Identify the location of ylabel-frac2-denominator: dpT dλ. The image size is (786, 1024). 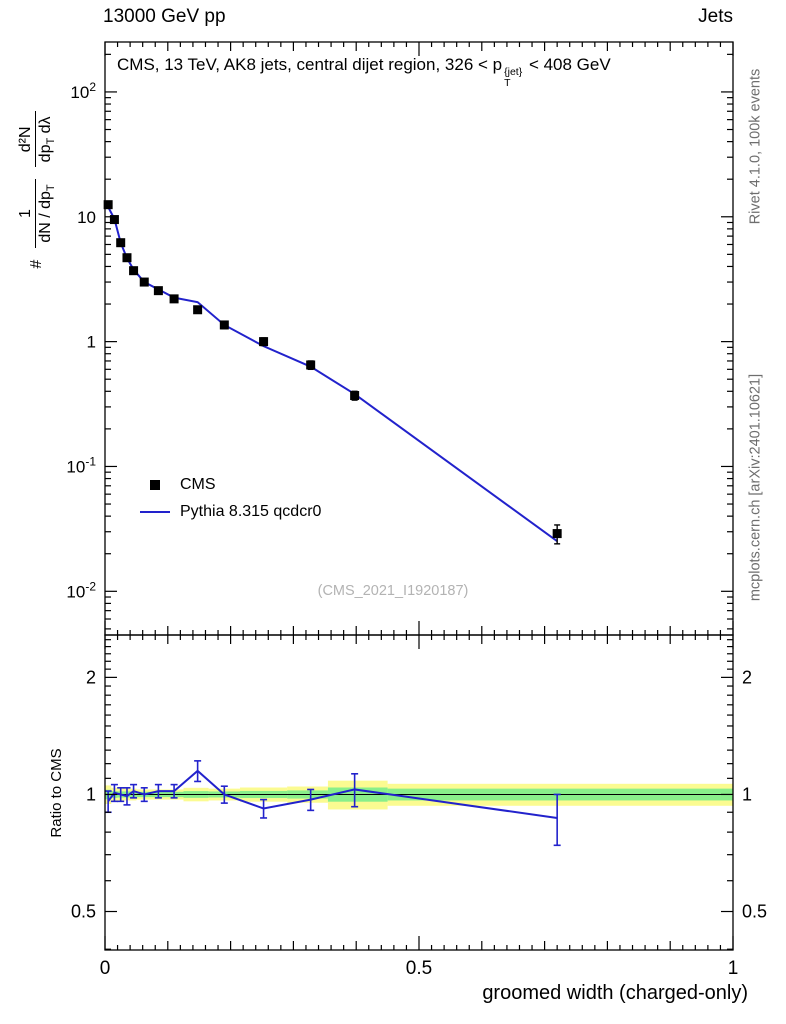
(46, 139).